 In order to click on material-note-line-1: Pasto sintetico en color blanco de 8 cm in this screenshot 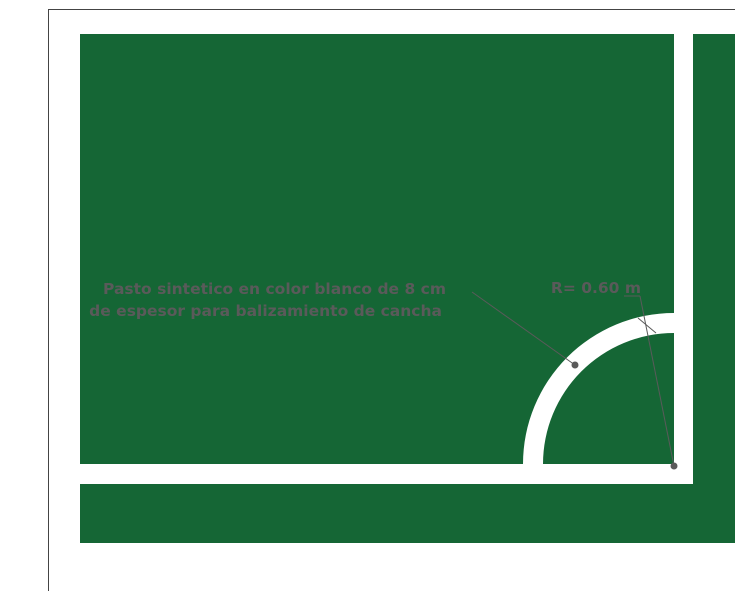, I will do `click(274, 289)`.